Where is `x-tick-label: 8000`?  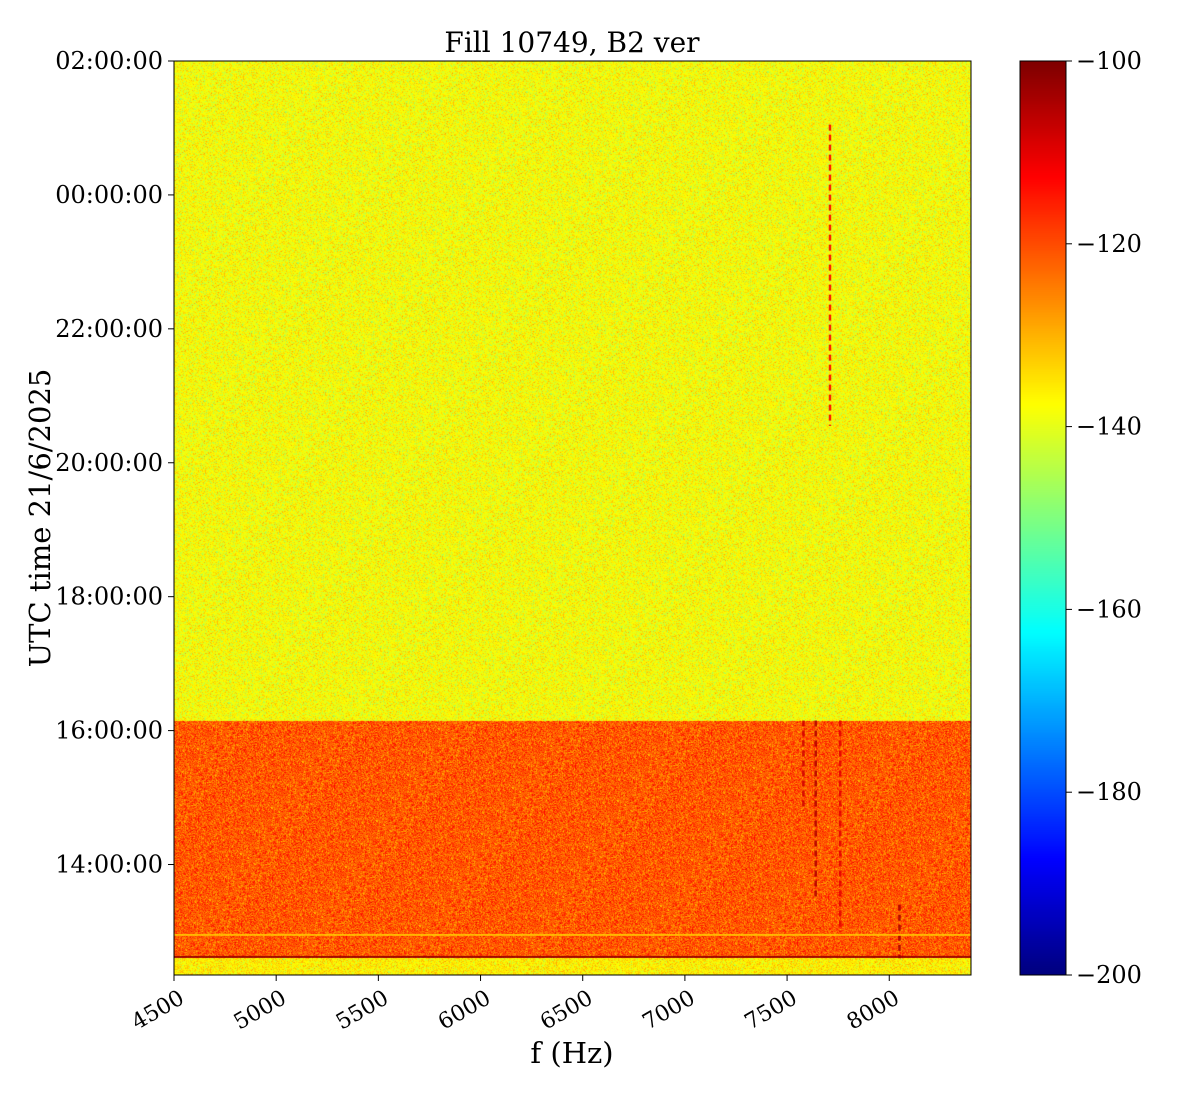
x-tick-label: 8000 is located at coordinates (873, 1011).